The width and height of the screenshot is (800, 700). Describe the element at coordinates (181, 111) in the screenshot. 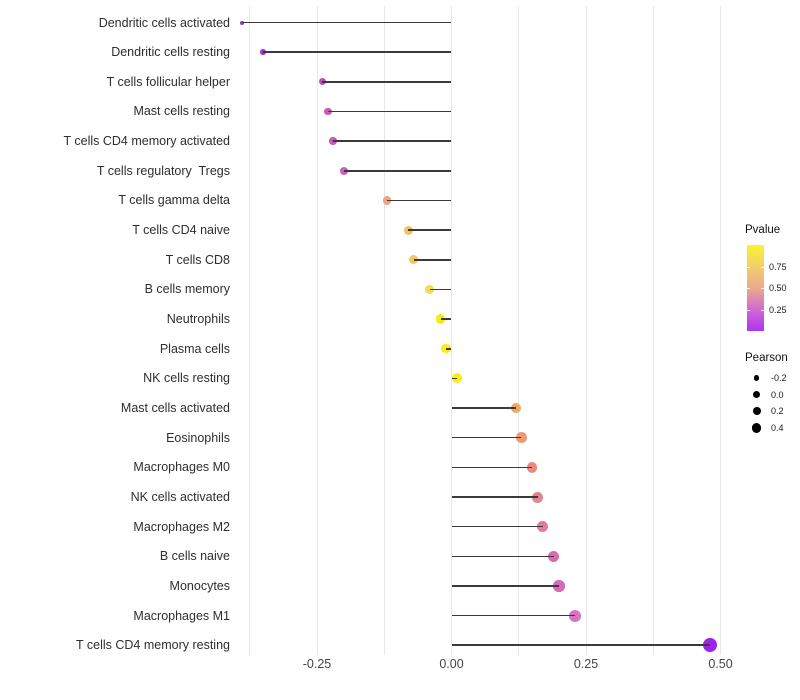

I see `category-label: Mast cells resting` at that location.